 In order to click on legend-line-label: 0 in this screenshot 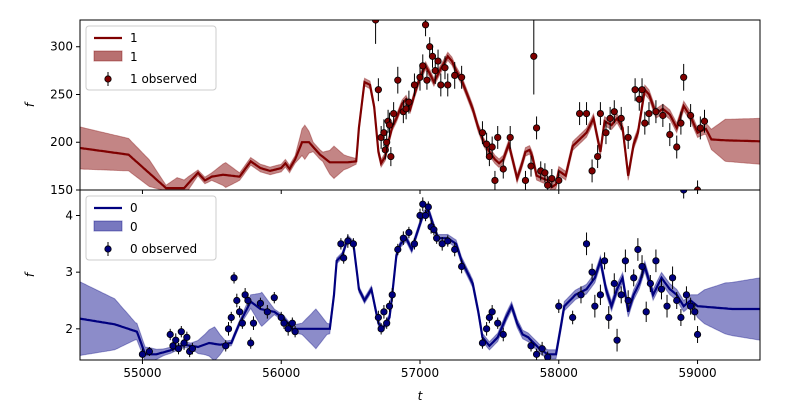, I will do `click(134, 208)`.